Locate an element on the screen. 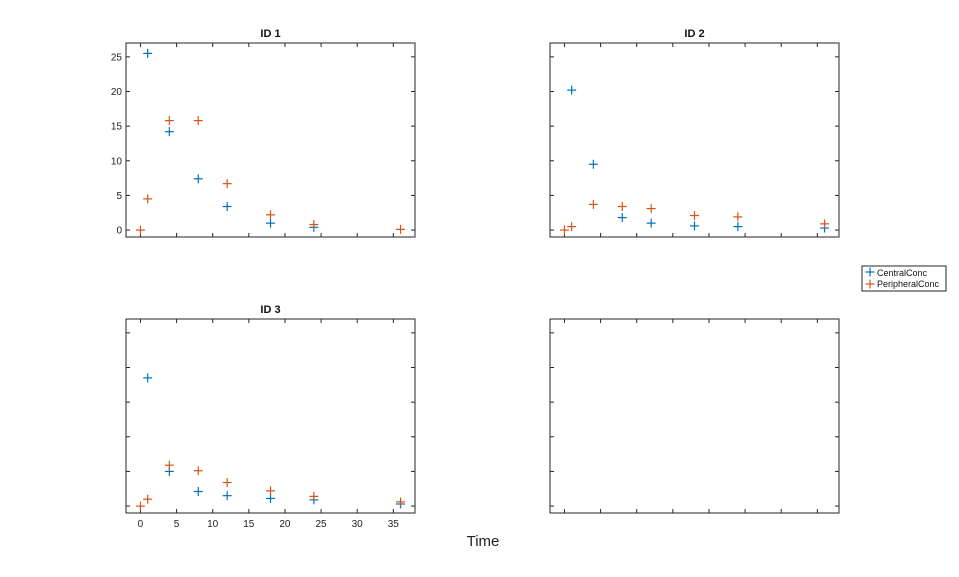 This screenshot has height=577, width=959. legend-marker-centralconc is located at coordinates (870, 272).